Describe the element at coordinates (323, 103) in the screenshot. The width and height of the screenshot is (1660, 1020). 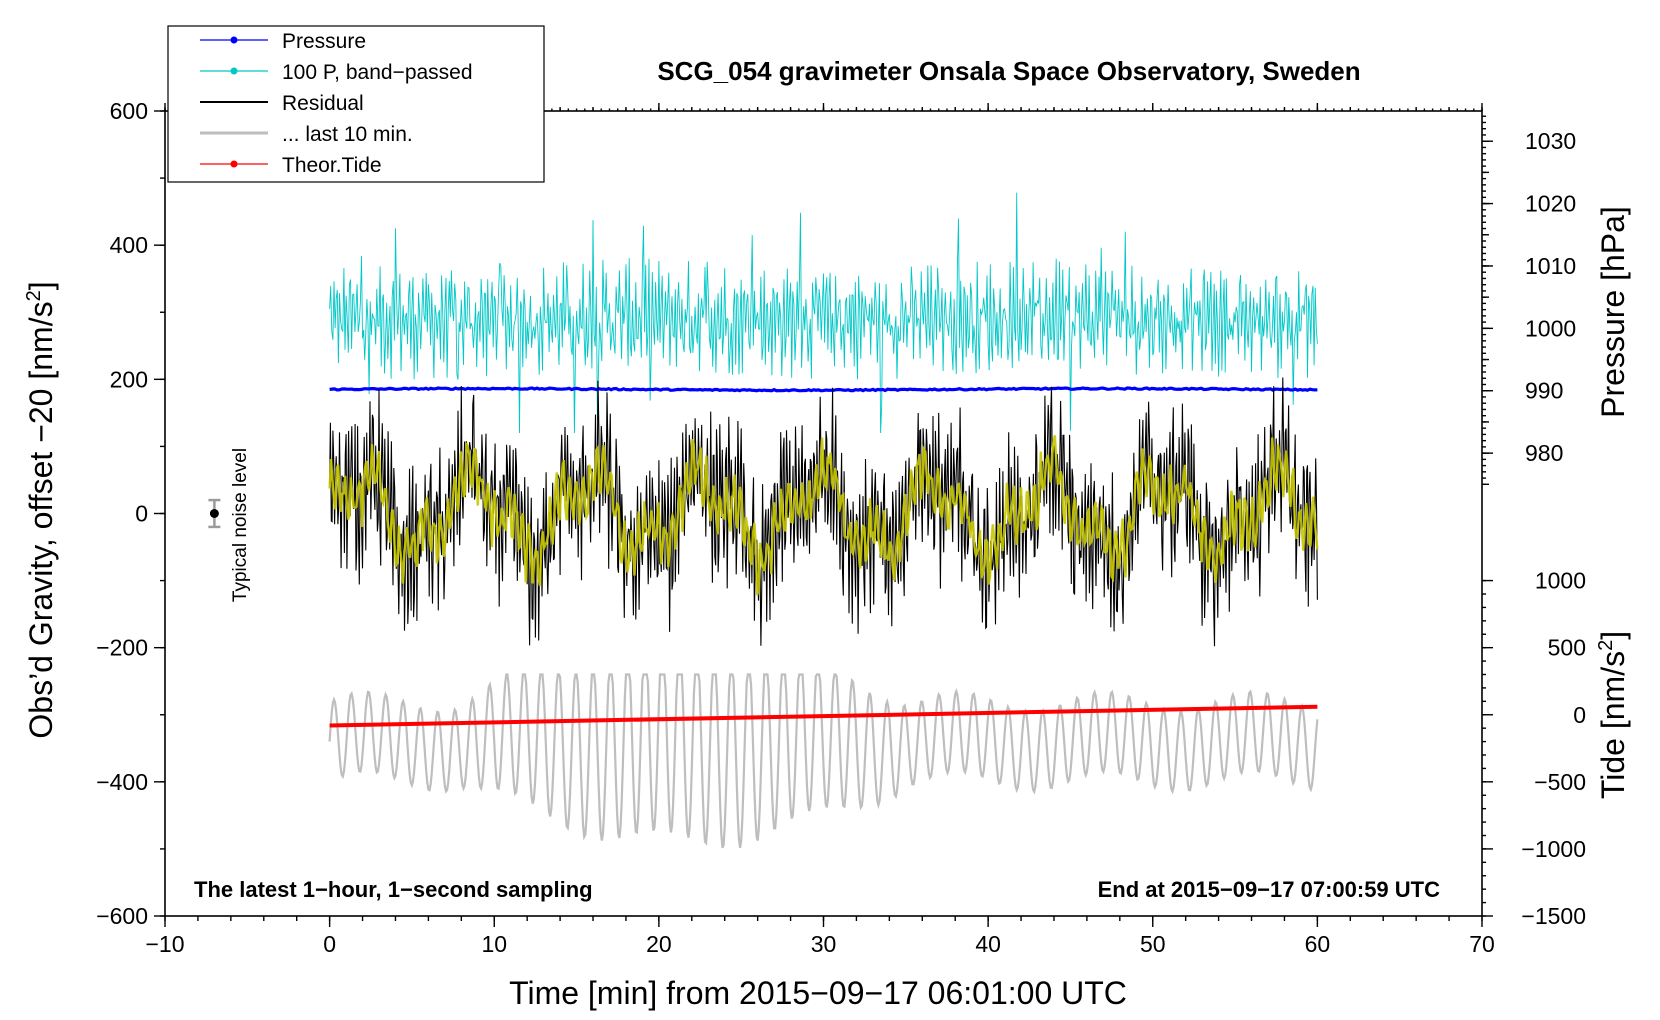
I see `legend-label-residual: Residual` at that location.